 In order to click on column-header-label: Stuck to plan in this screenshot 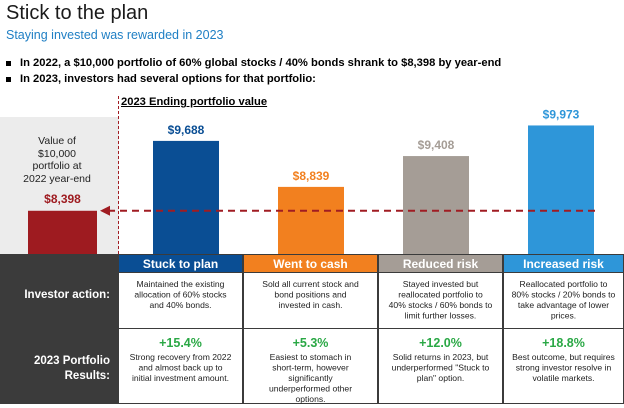, I will do `click(180, 264)`.